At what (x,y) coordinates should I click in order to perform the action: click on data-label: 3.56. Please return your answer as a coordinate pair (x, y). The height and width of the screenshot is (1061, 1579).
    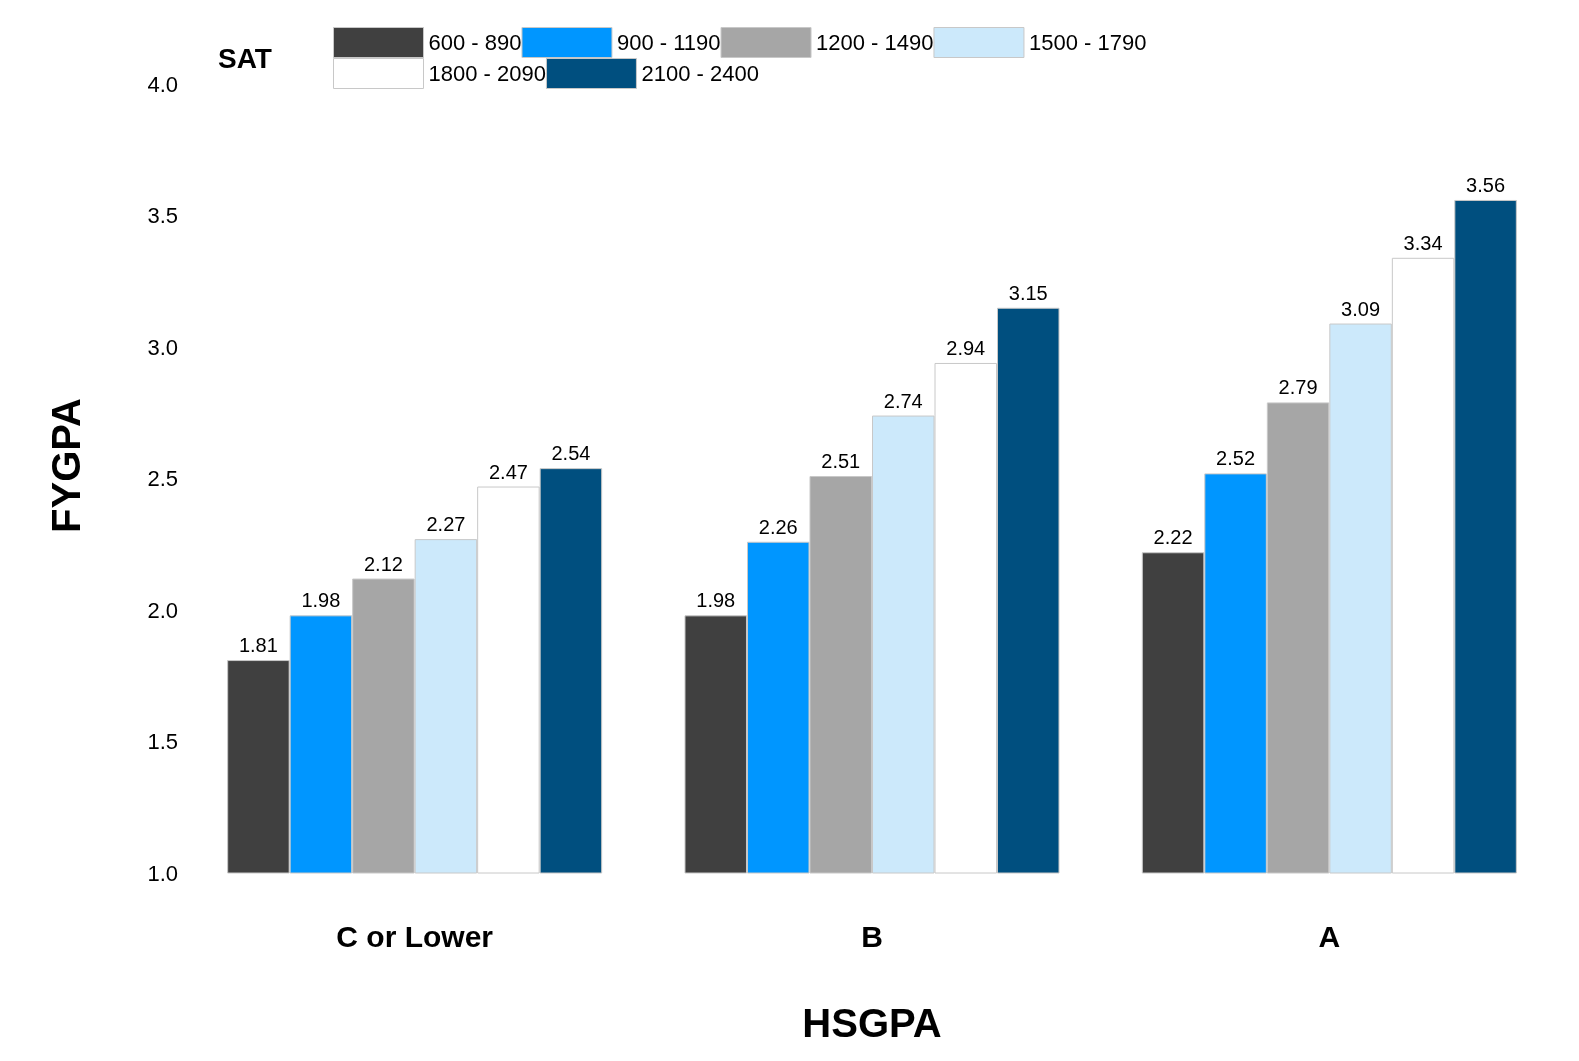
    Looking at the image, I should click on (1486, 184).